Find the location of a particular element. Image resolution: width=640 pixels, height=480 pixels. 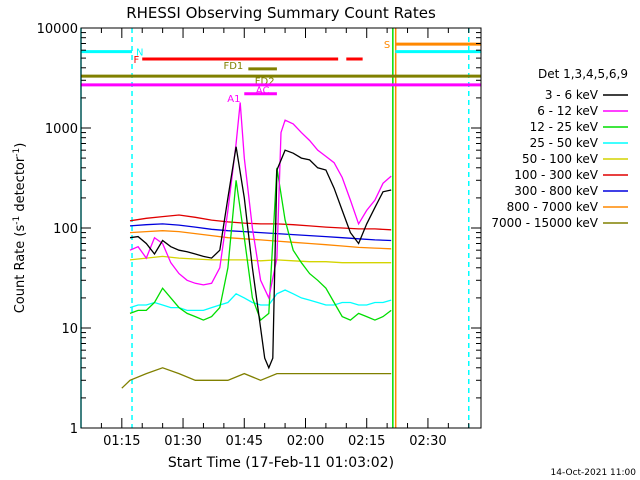

footer-timestamp: 14-Oct-2021 11:00 is located at coordinates (594, 473).